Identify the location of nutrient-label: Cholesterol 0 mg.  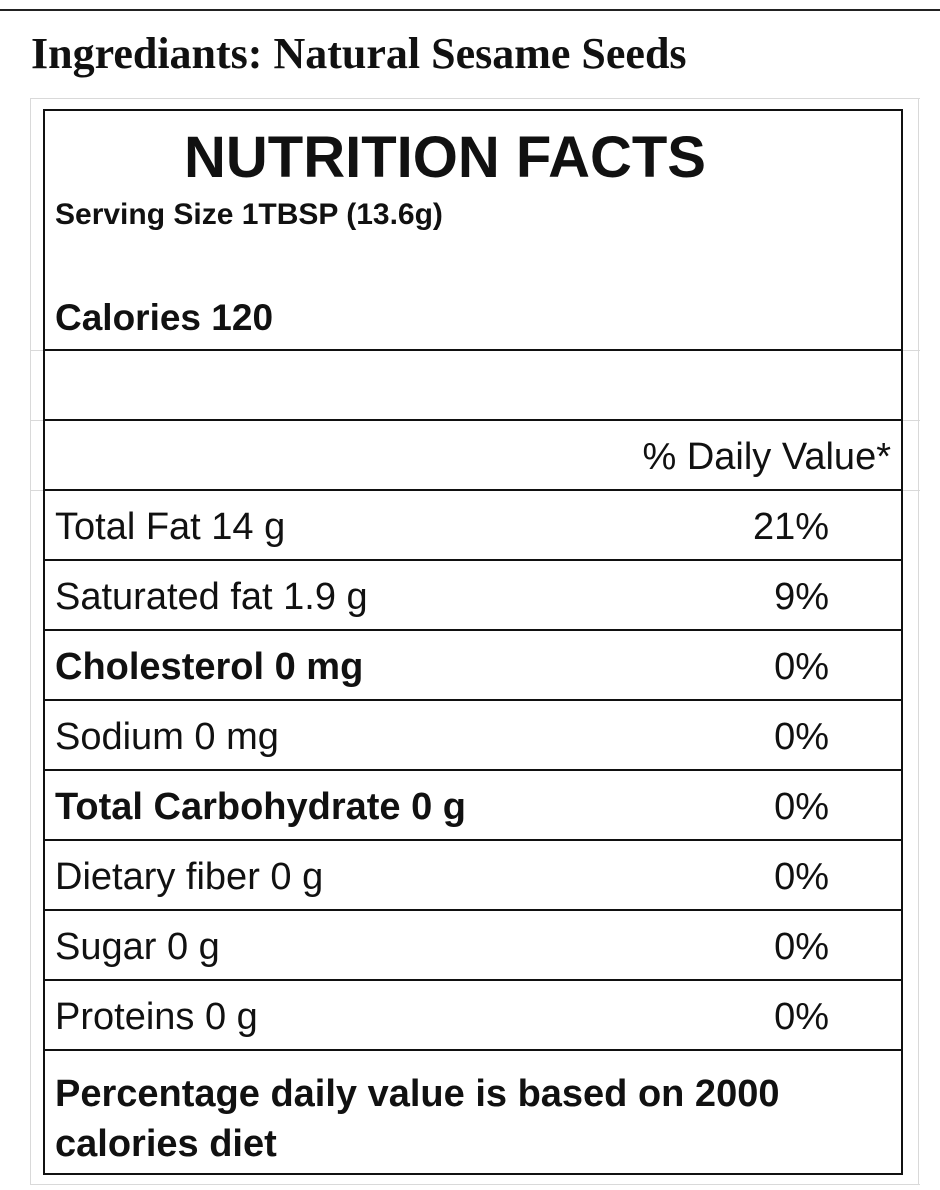
(209, 667).